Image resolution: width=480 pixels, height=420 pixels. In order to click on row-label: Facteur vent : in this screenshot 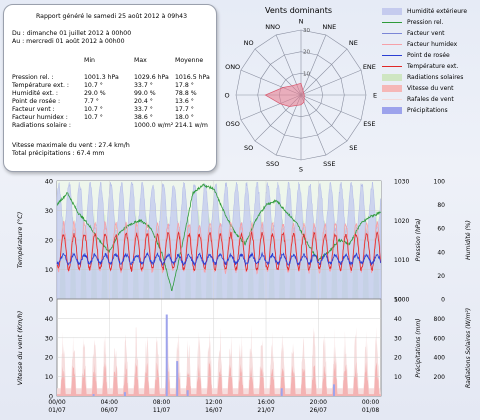, I will do `click(33, 109)`.